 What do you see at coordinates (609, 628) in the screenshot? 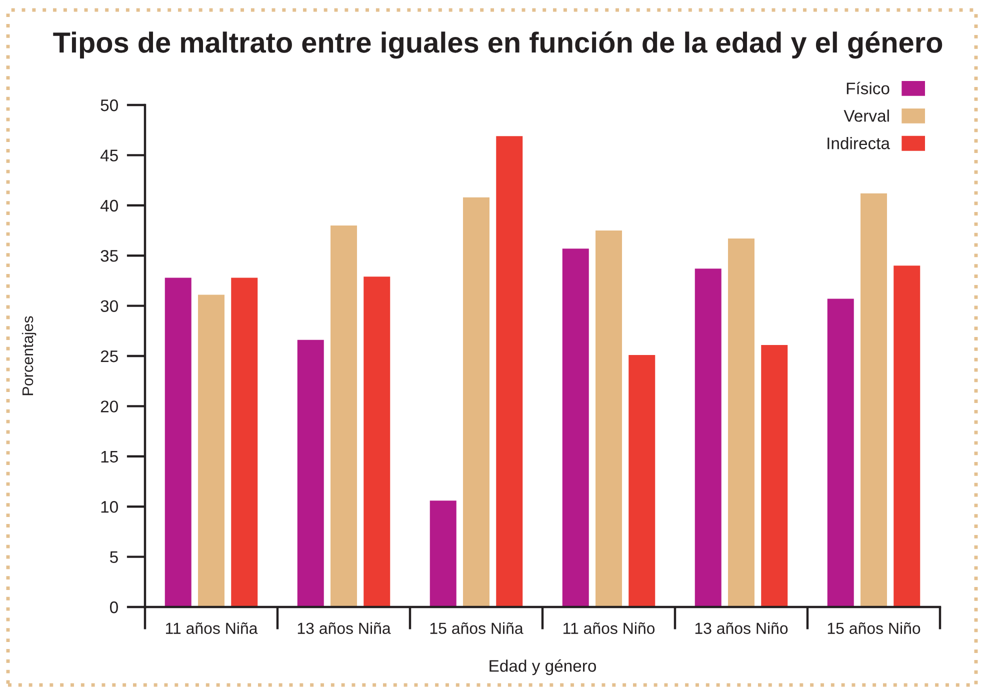
I see `x-tick-label: 11 años Niño` at bounding box center [609, 628].